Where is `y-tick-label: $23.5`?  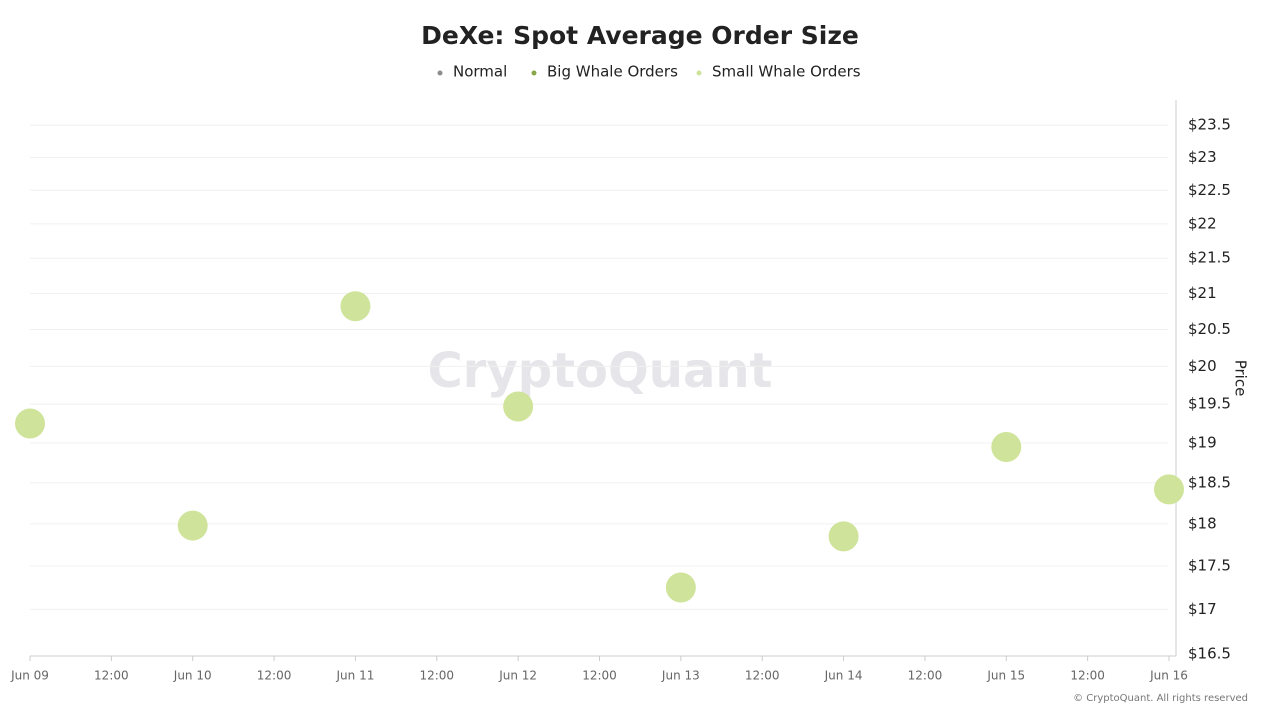 y-tick-label: $23.5 is located at coordinates (1209, 125).